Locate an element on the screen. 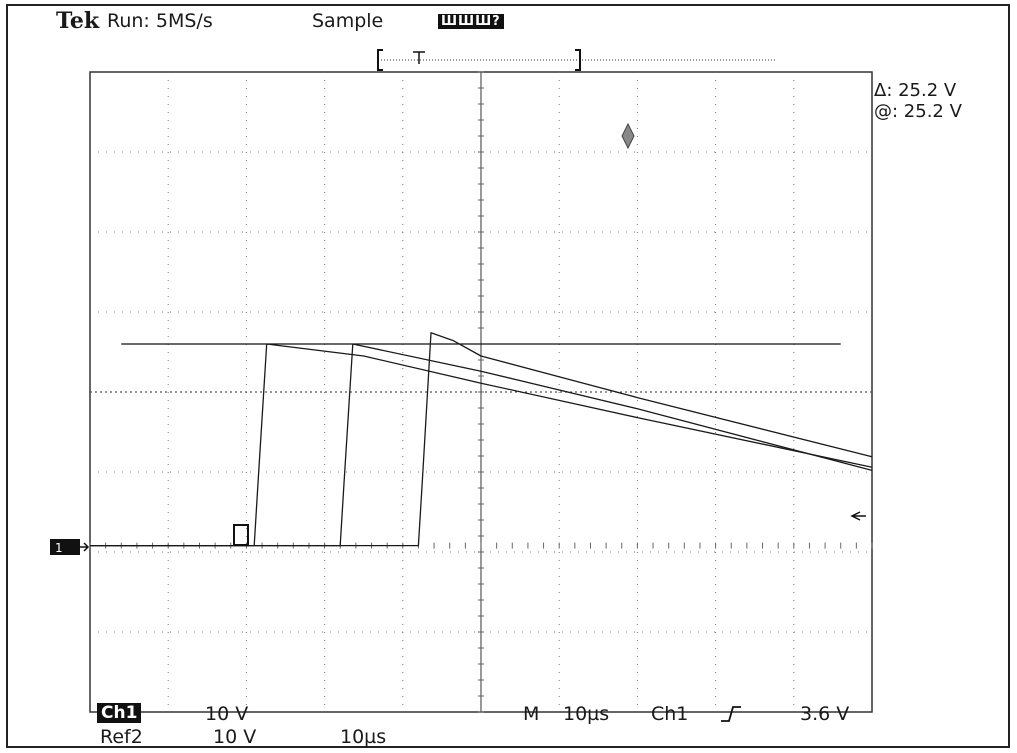 The width and height of the screenshot is (1017, 753). main-timebase-prefix: M is located at coordinates (531, 714).